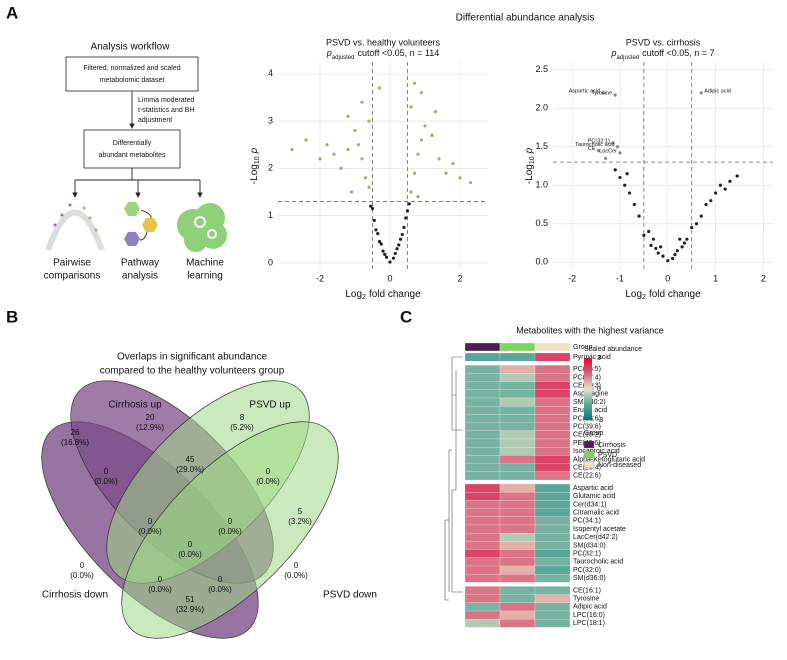 The width and height of the screenshot is (787, 660). What do you see at coordinates (587, 476) in the screenshot?
I see `row-label: CE(22:6)` at bounding box center [587, 476].